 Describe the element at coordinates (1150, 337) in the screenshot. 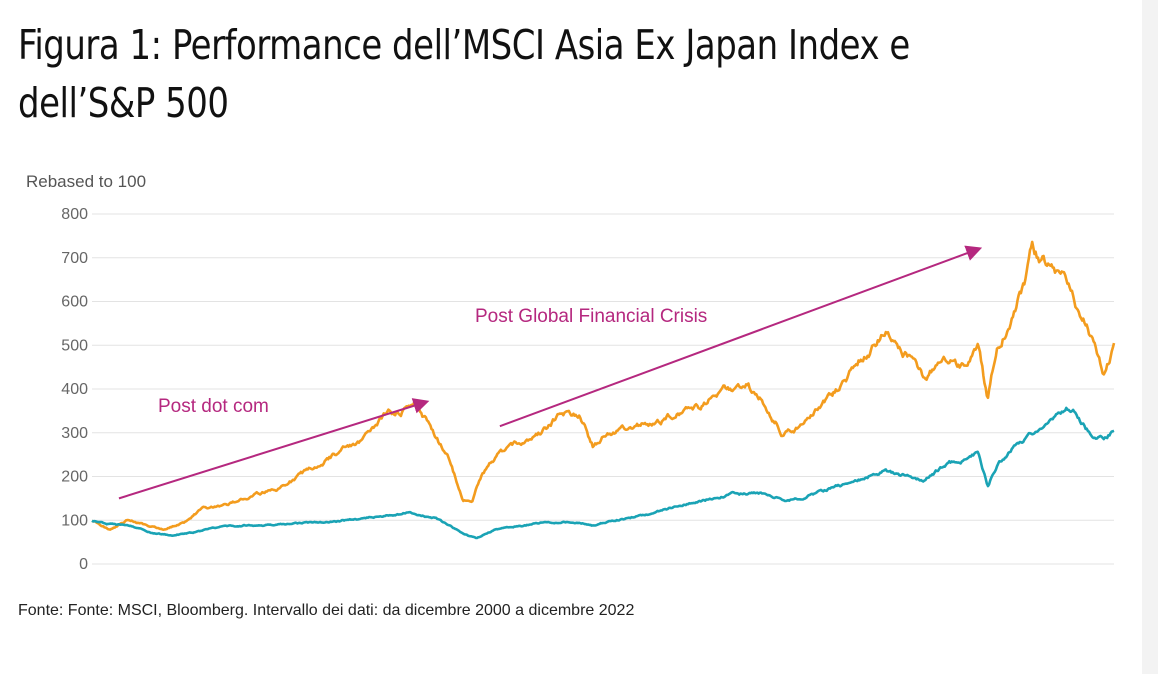

I see `page-edge-strip` at that location.